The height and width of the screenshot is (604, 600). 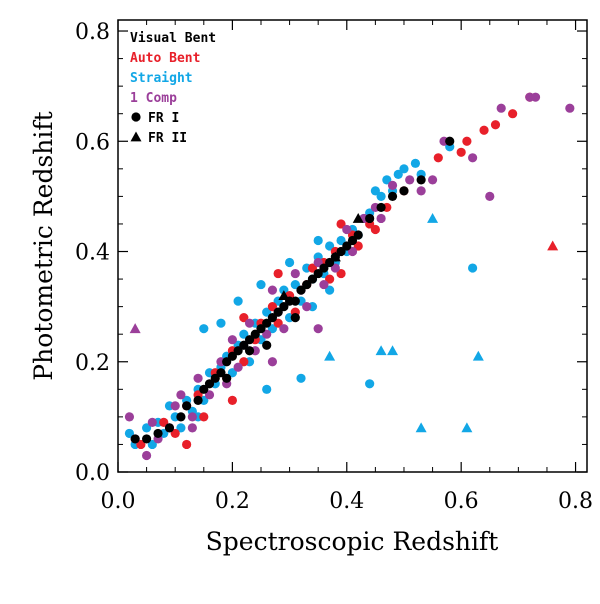 I want to click on legend-entry-color: Auto Bent, so click(x=165, y=58).